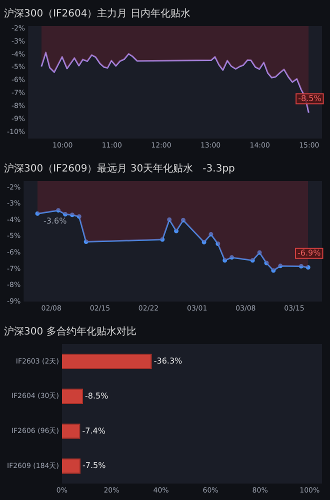 The height and width of the screenshot is (500, 330). Describe the element at coordinates (70, 332) in the screenshot. I see `chart-title: 沪深300 多合约年化贴水对比` at that location.